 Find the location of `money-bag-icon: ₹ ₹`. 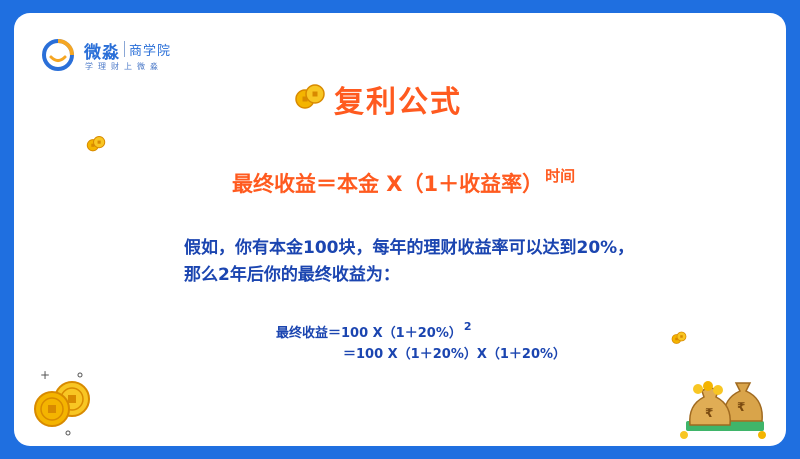

money-bag-icon: ₹ ₹ is located at coordinates (723, 410).